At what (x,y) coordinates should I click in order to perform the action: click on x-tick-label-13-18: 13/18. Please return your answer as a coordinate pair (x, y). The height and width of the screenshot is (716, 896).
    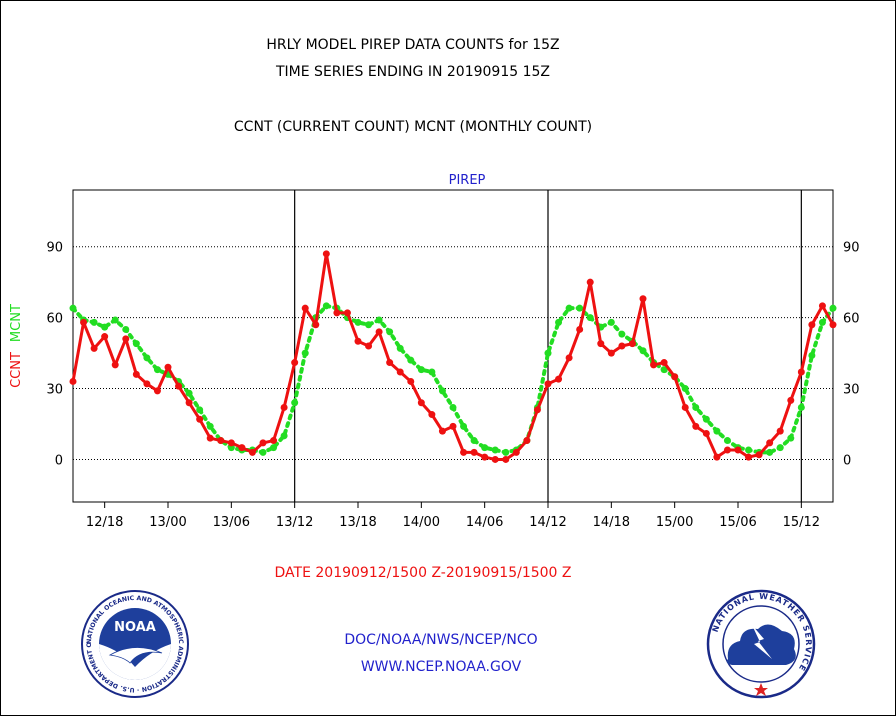
    Looking at the image, I should click on (357, 522).